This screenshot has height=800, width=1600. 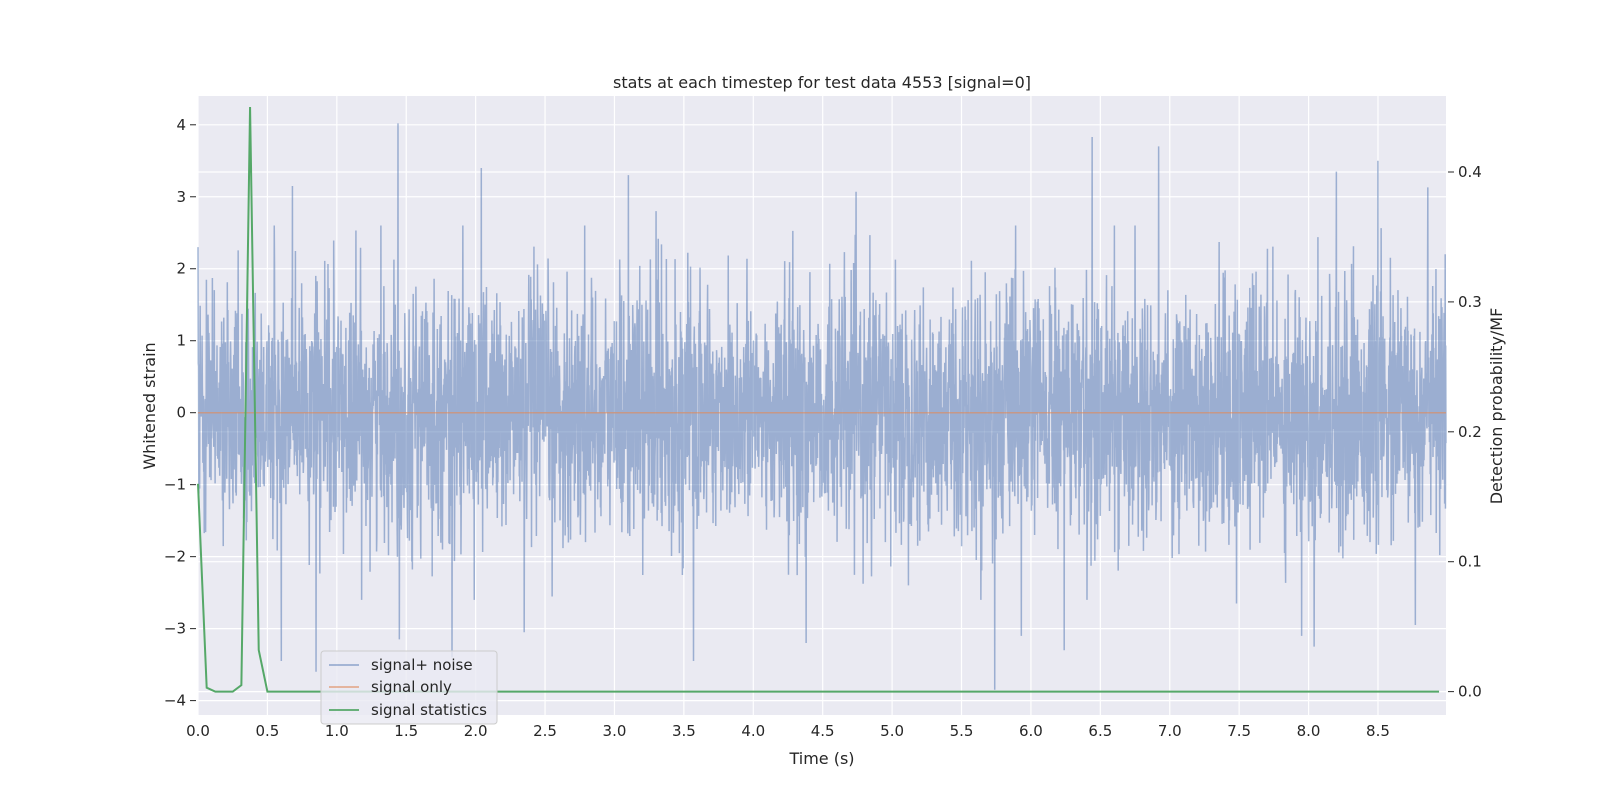 What do you see at coordinates (1470, 432) in the screenshot?
I see `y-right-tick-label: 0.2` at bounding box center [1470, 432].